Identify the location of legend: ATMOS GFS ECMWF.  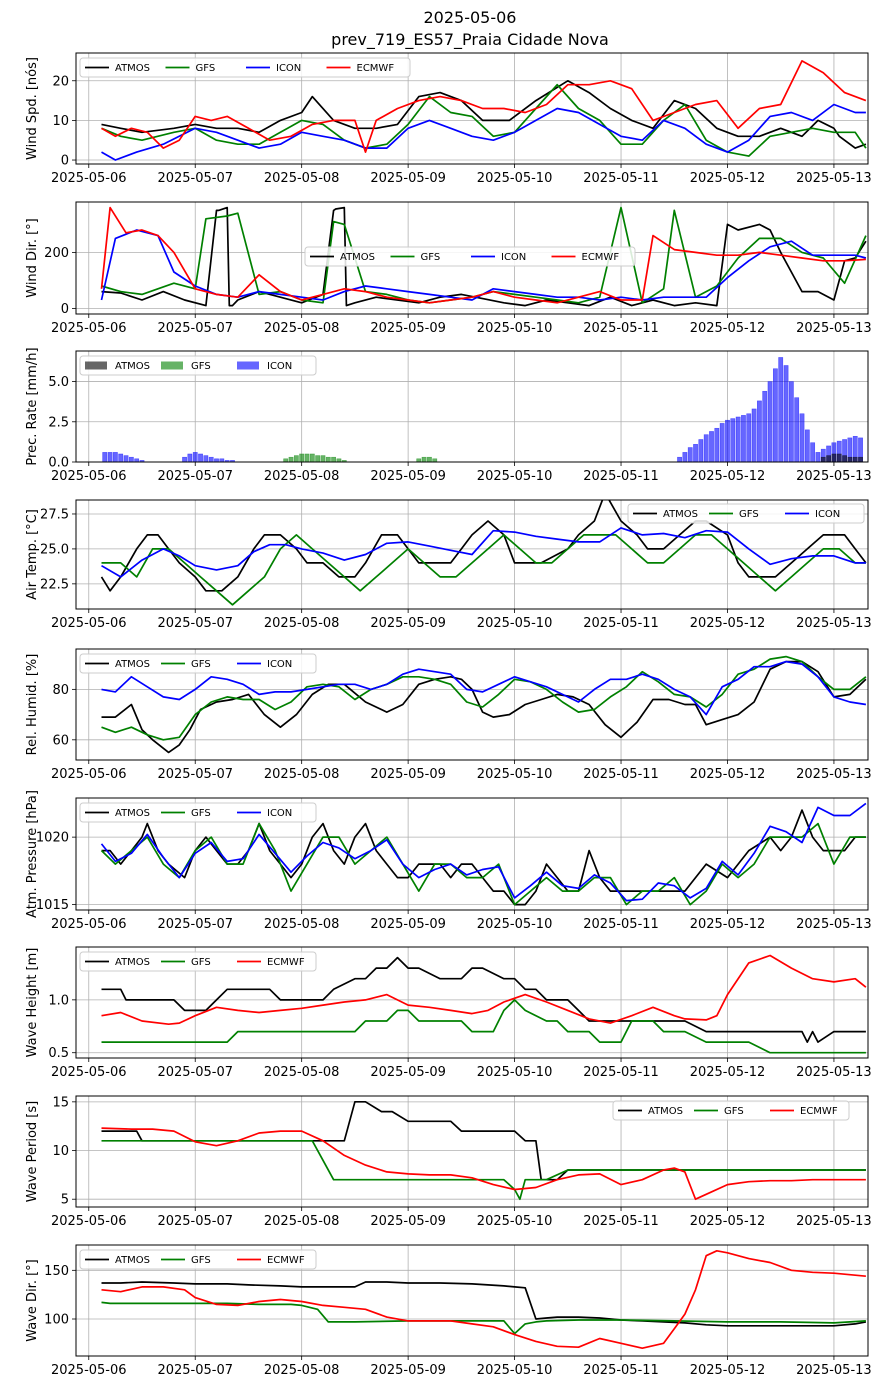
(198, 961).